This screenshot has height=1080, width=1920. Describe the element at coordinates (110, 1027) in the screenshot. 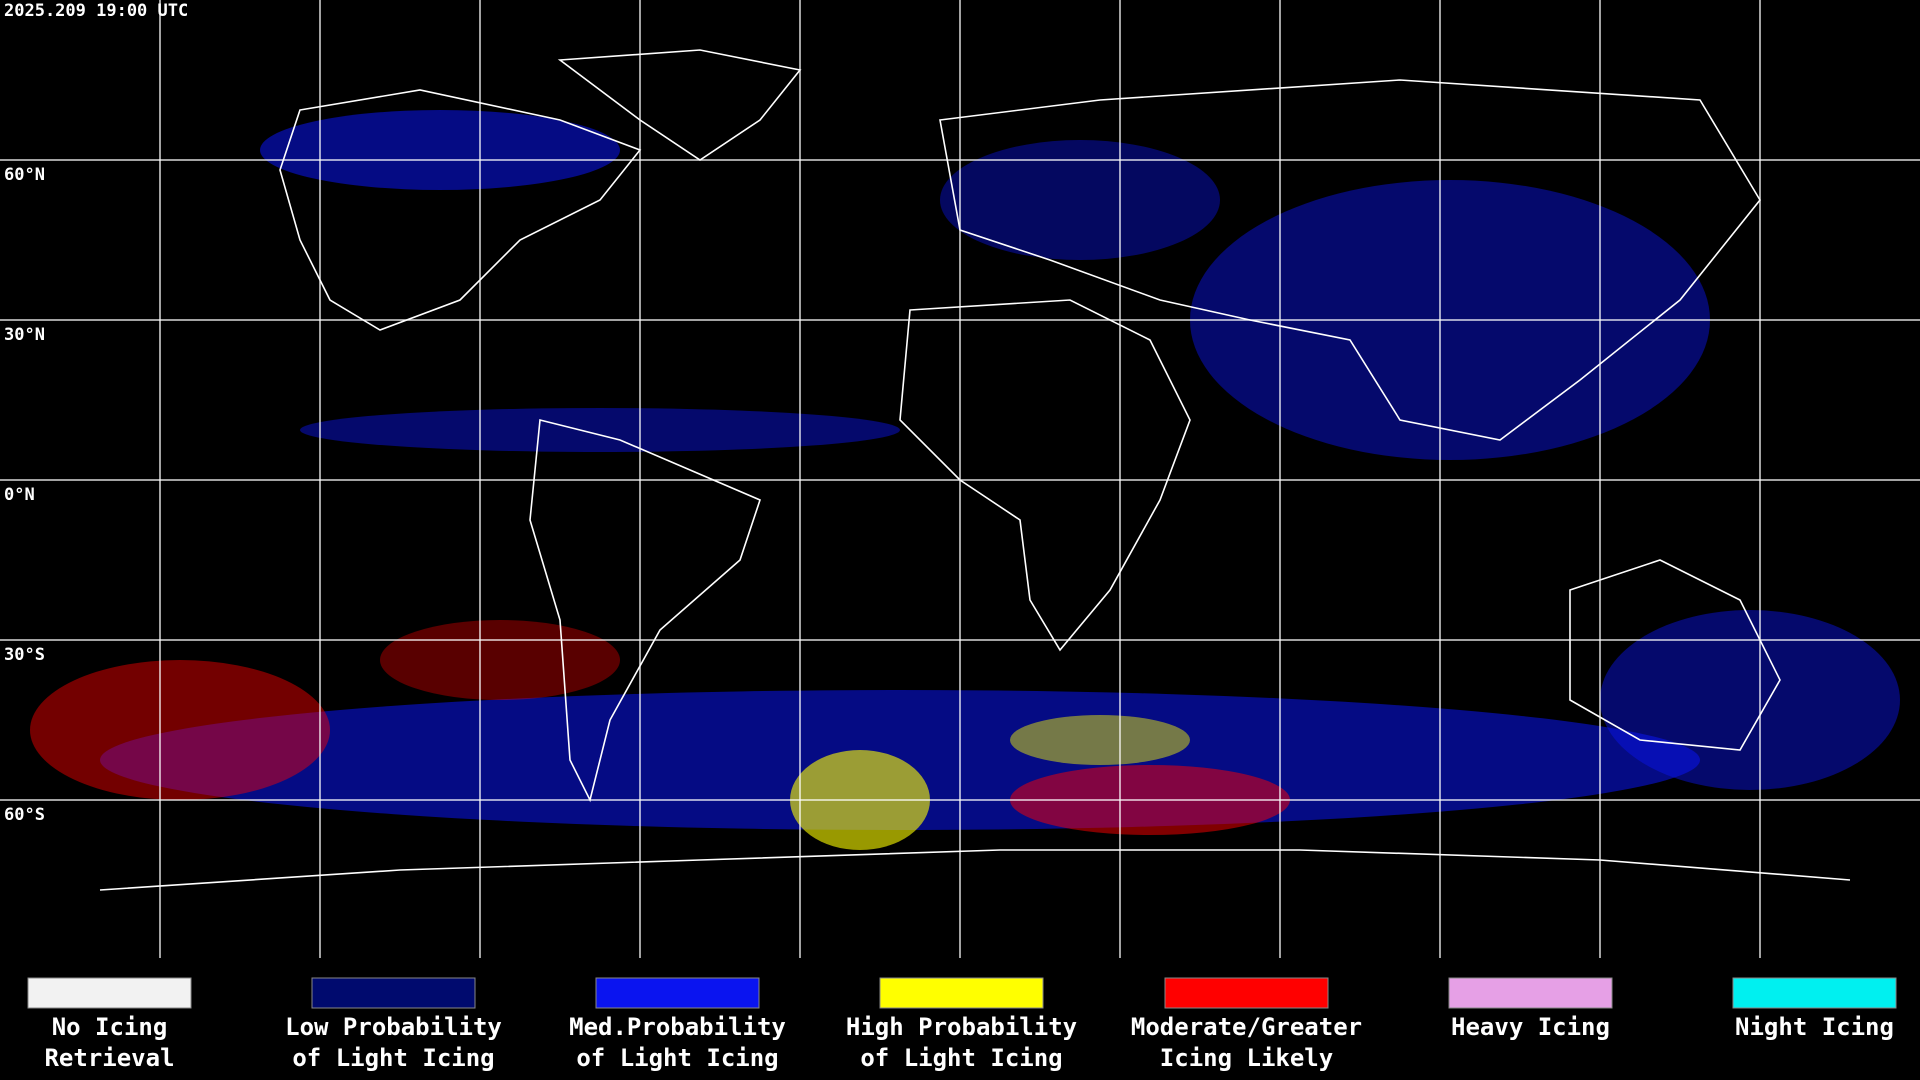

I see `legend-label: No Icing` at that location.